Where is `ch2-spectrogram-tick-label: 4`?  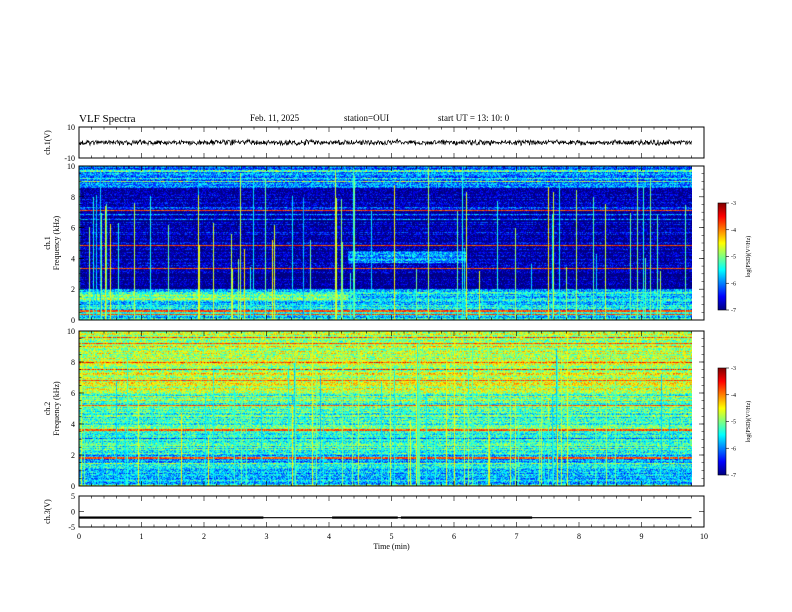
ch2-spectrogram-tick-label: 4 is located at coordinates (73, 424).